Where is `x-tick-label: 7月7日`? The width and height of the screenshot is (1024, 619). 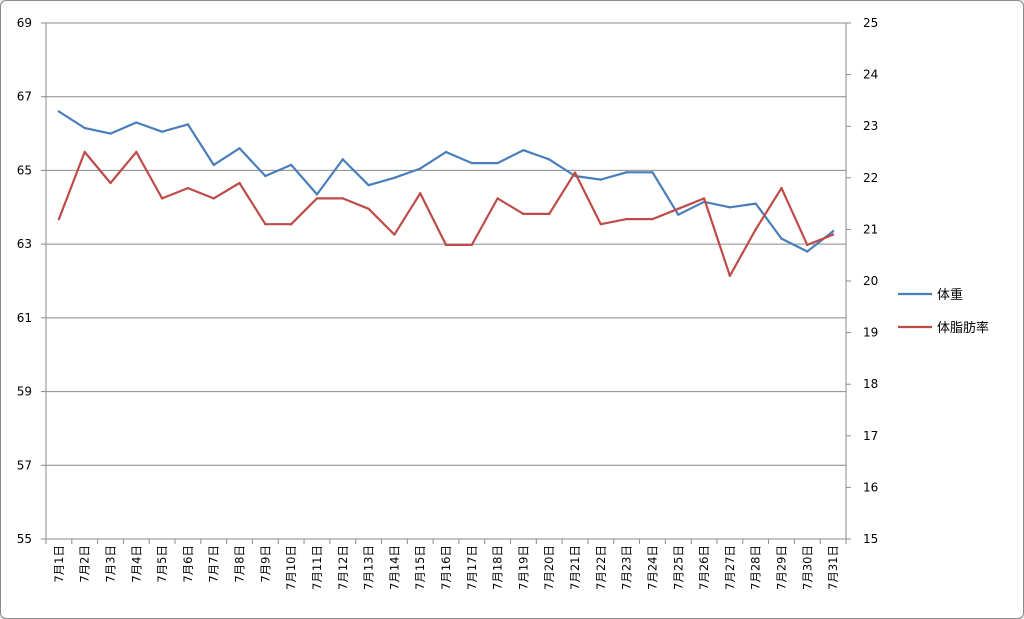
x-tick-label: 7月7日 is located at coordinates (214, 564).